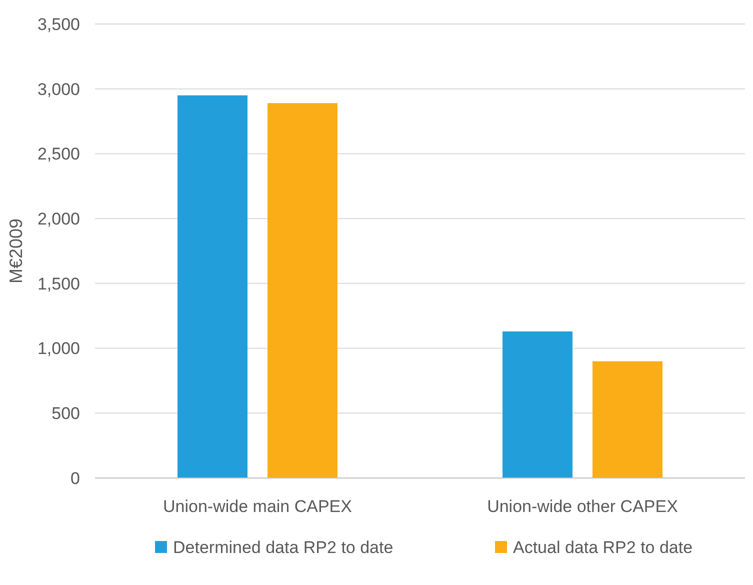 This screenshot has width=753, height=585. Describe the element at coordinates (75, 478) in the screenshot. I see `y-tick-label: 0` at that location.